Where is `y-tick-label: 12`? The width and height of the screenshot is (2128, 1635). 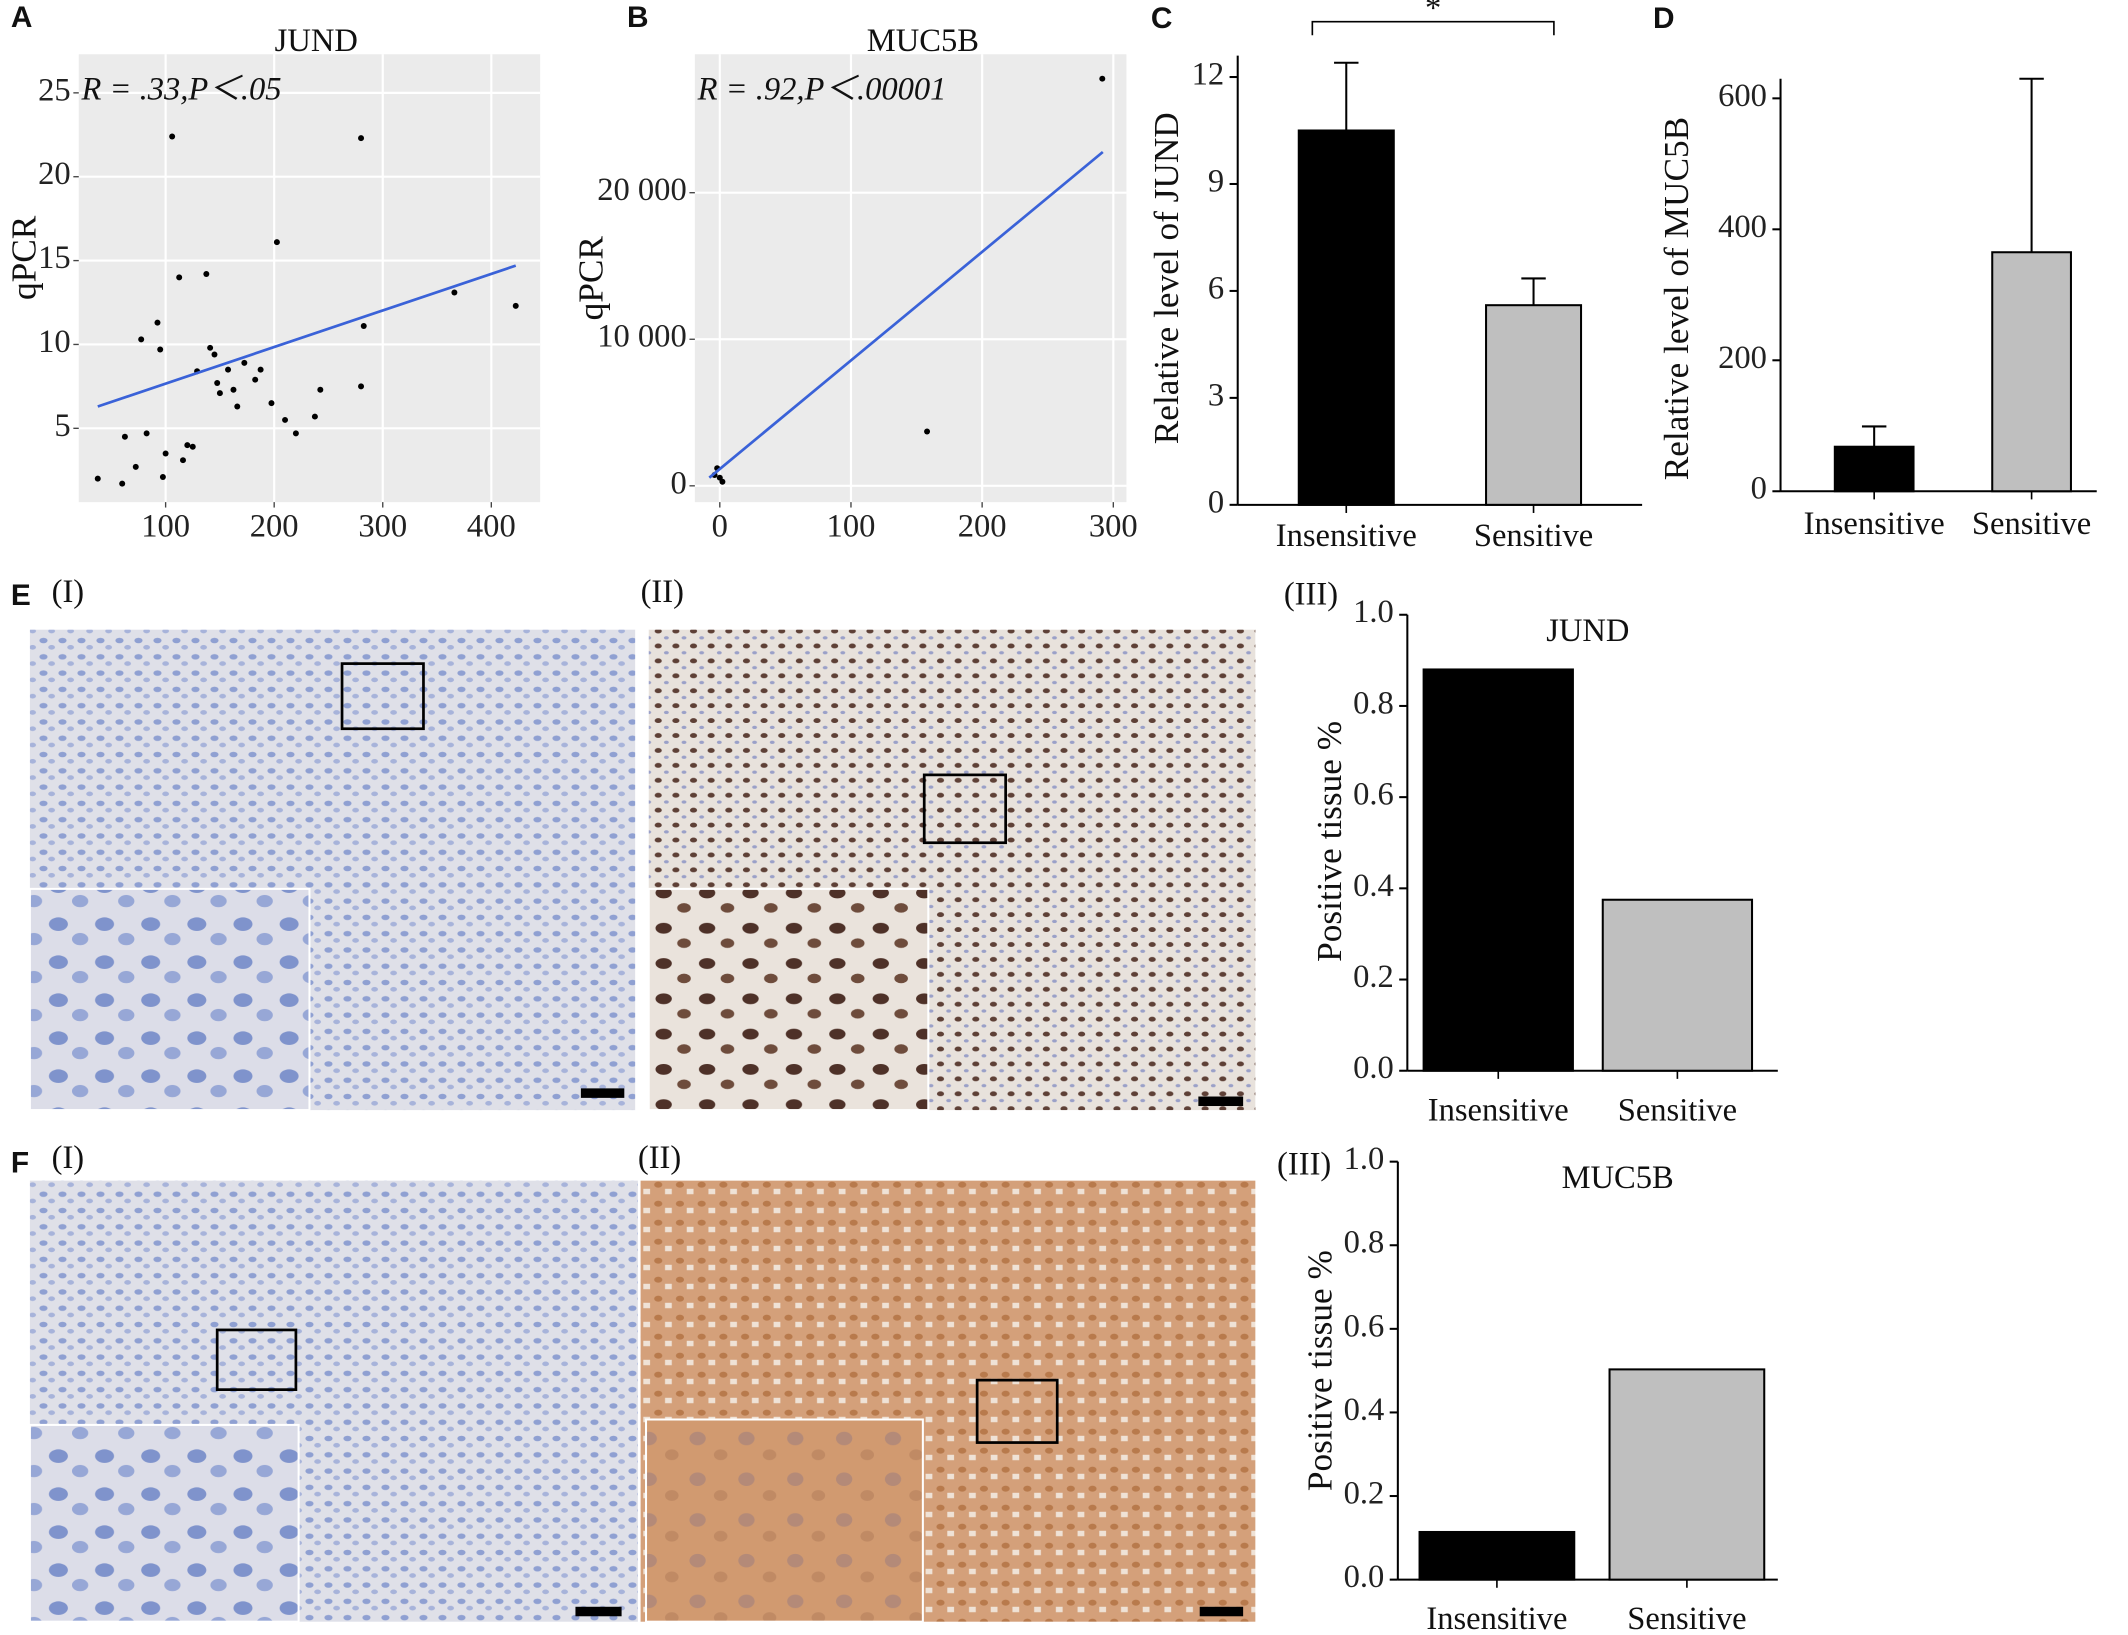 y-tick-label: 12 is located at coordinates (1208, 74).